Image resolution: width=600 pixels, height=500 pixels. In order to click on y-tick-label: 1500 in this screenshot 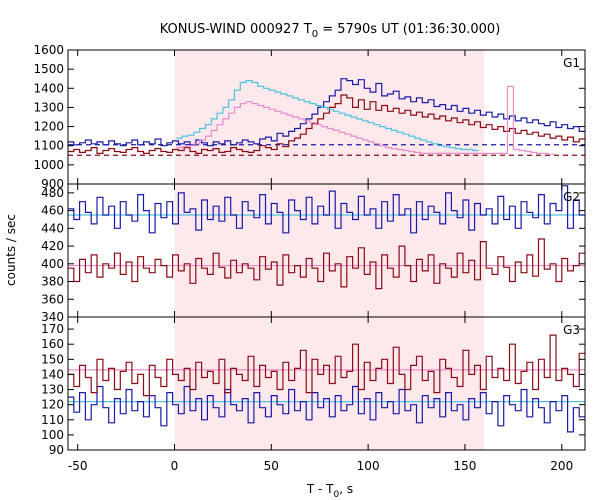, I will do `click(48, 69)`.